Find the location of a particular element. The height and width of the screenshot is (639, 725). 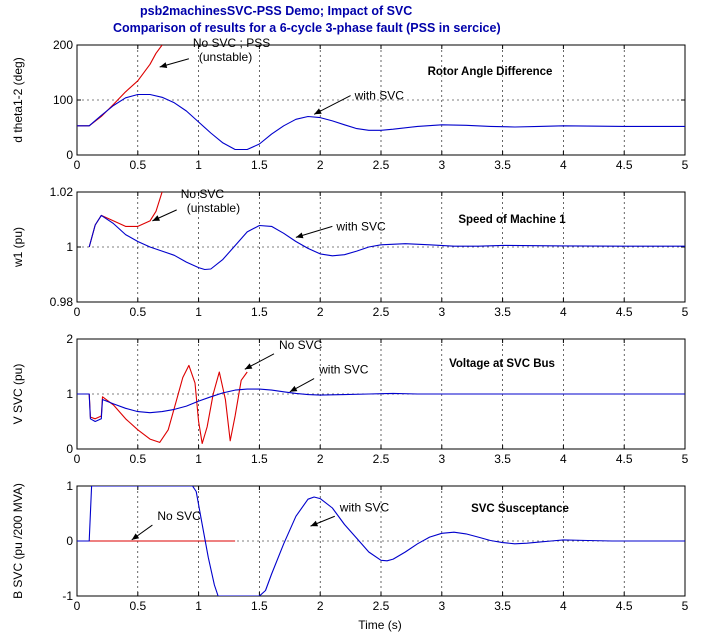

y-axis-label: w1 (pu) is located at coordinates (18, 247).